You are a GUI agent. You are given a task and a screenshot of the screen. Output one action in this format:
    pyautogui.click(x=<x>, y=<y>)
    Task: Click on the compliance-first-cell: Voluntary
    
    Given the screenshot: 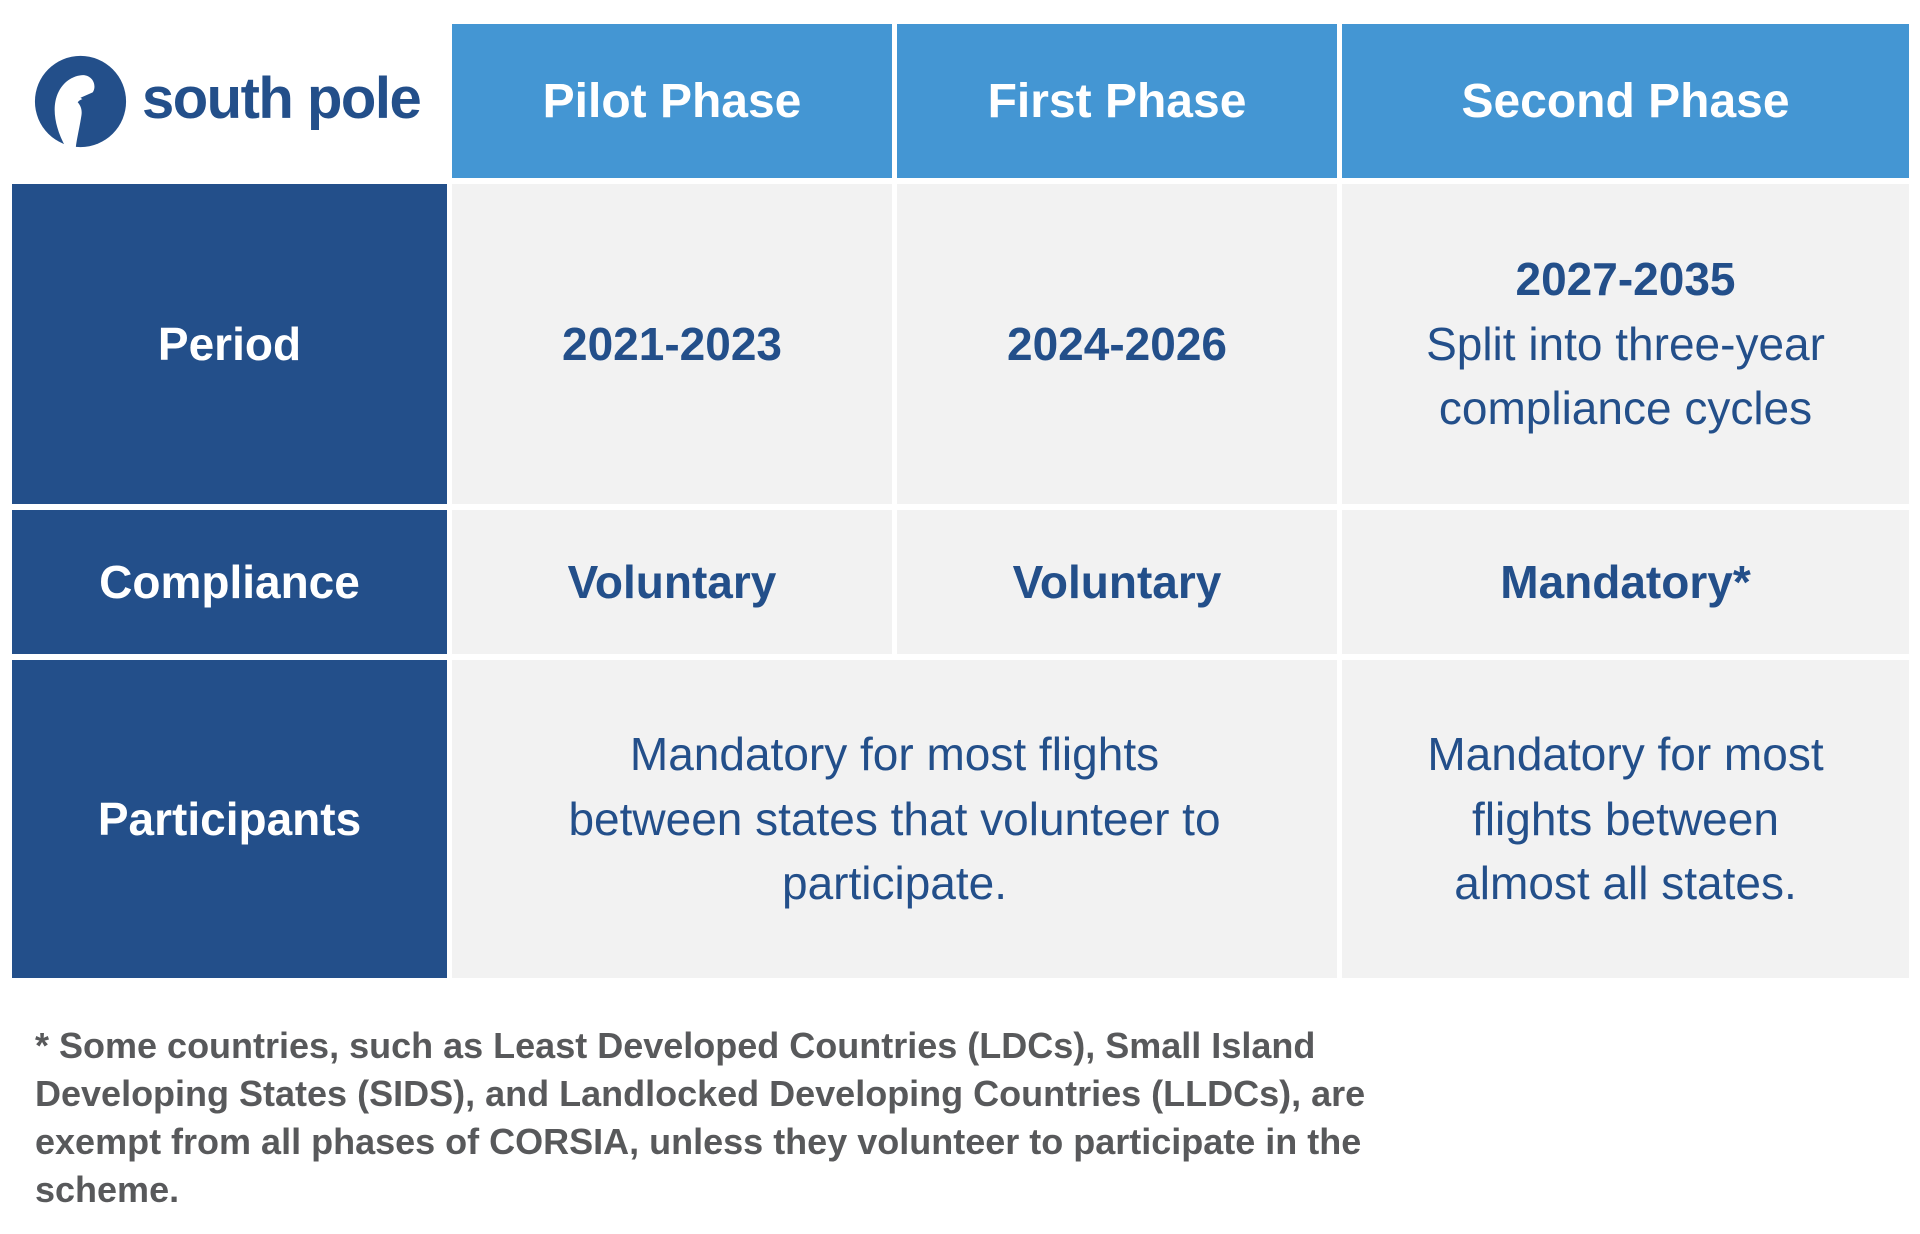 What is the action you would take?
    pyautogui.click(x=1117, y=582)
    